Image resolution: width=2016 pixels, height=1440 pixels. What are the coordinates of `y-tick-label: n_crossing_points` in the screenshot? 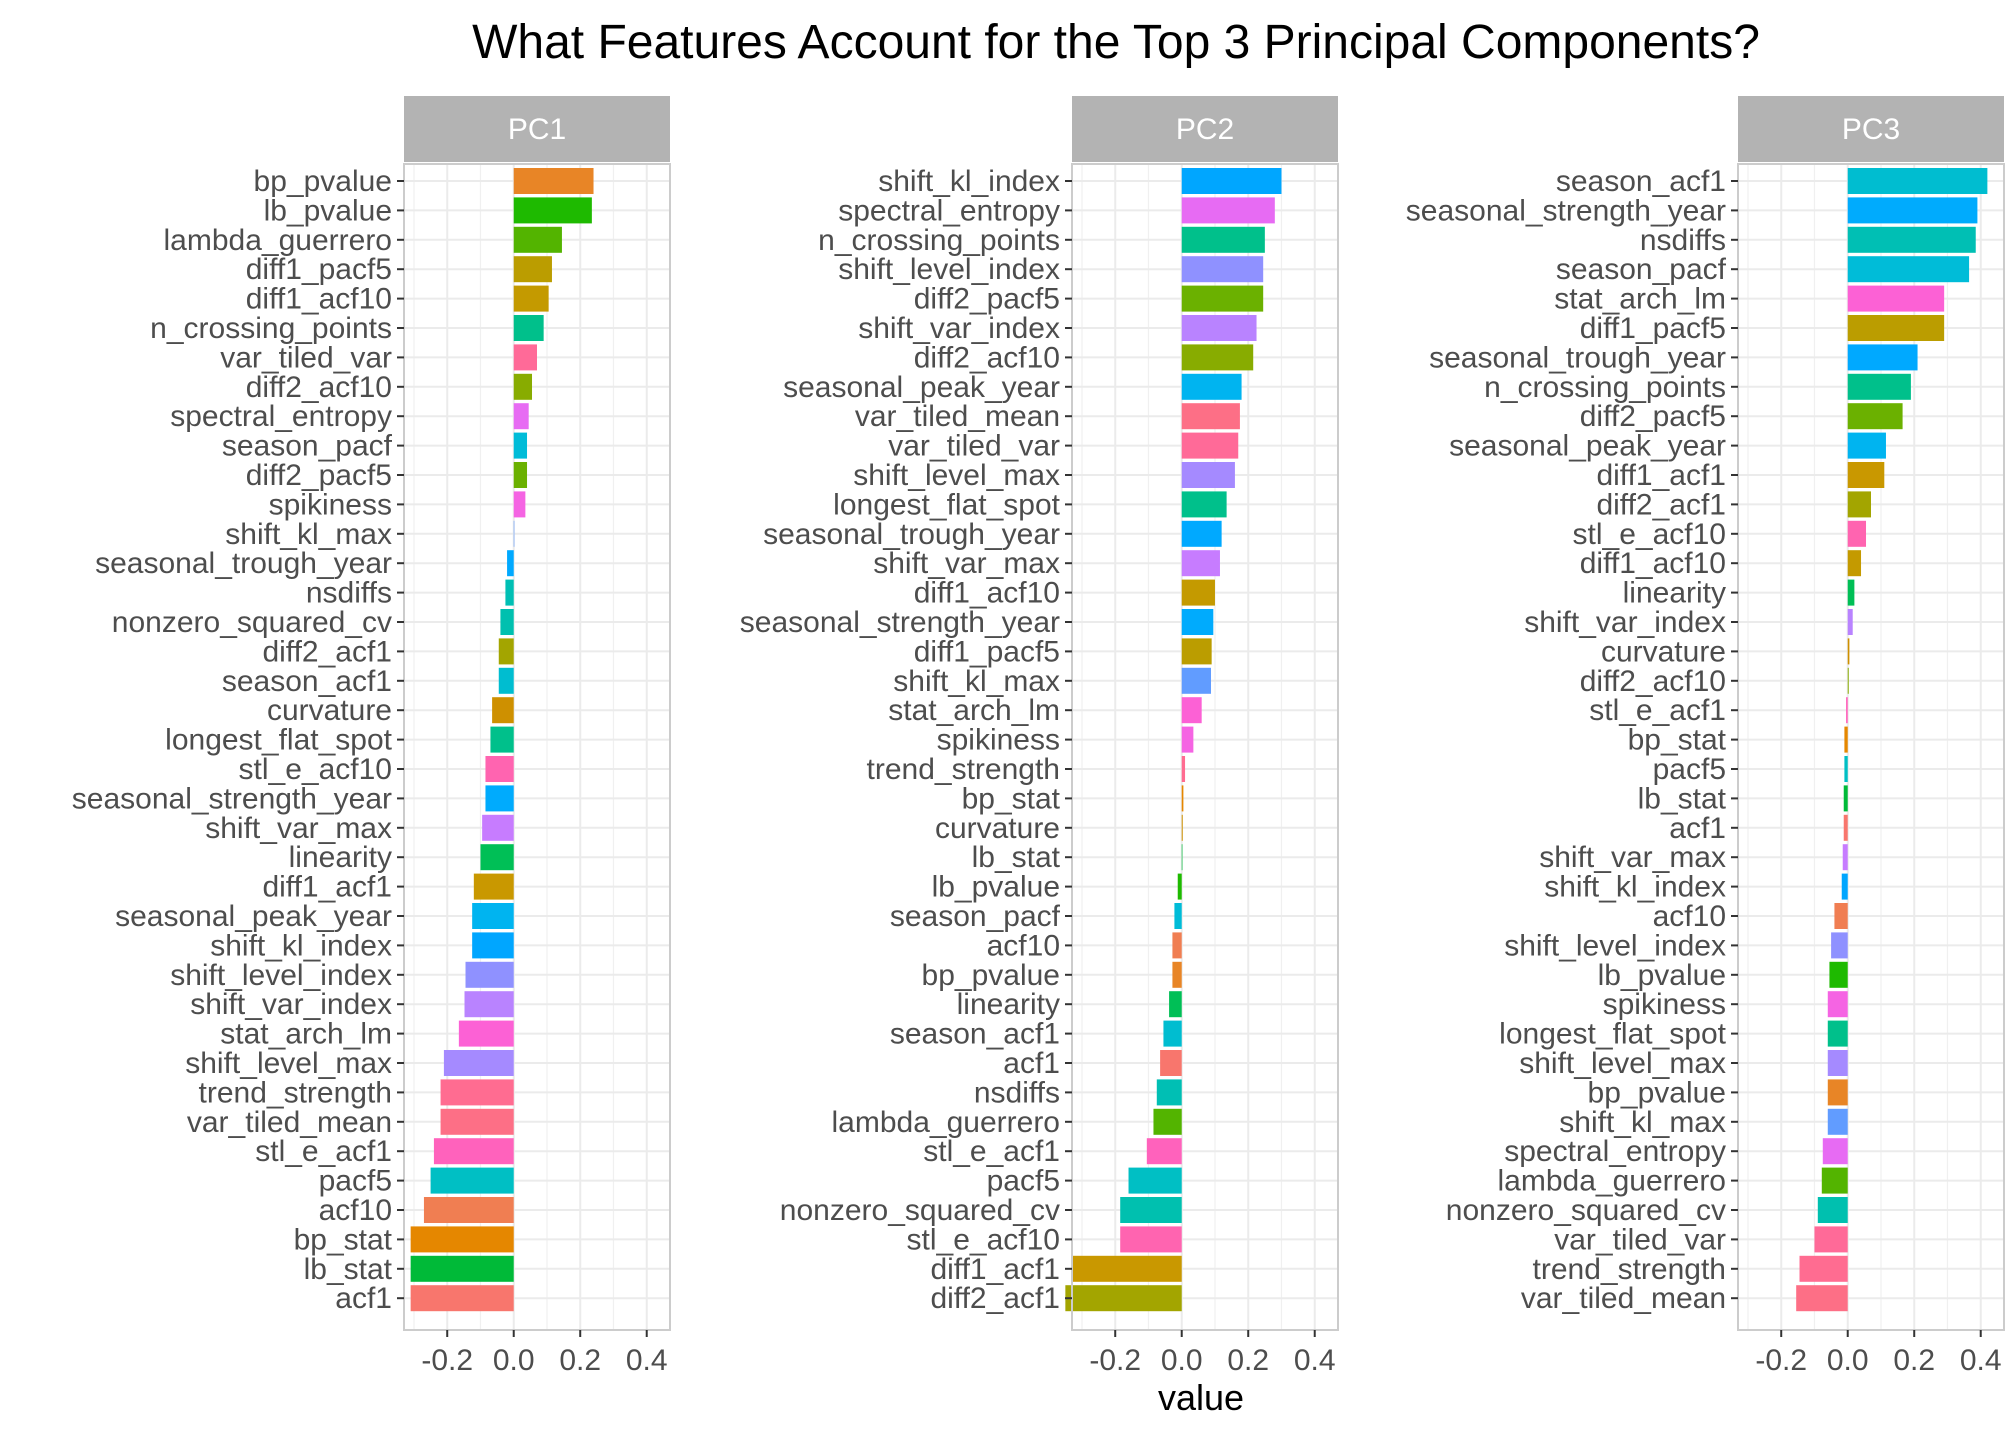 It's located at (271, 328).